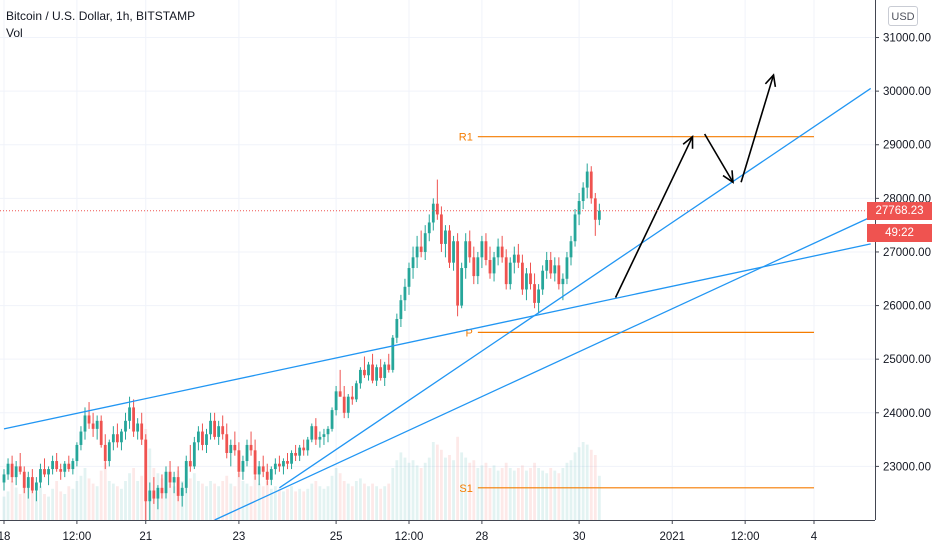 This screenshot has width=932, height=550. I want to click on current-price-tag: 27768.23, so click(899, 210).